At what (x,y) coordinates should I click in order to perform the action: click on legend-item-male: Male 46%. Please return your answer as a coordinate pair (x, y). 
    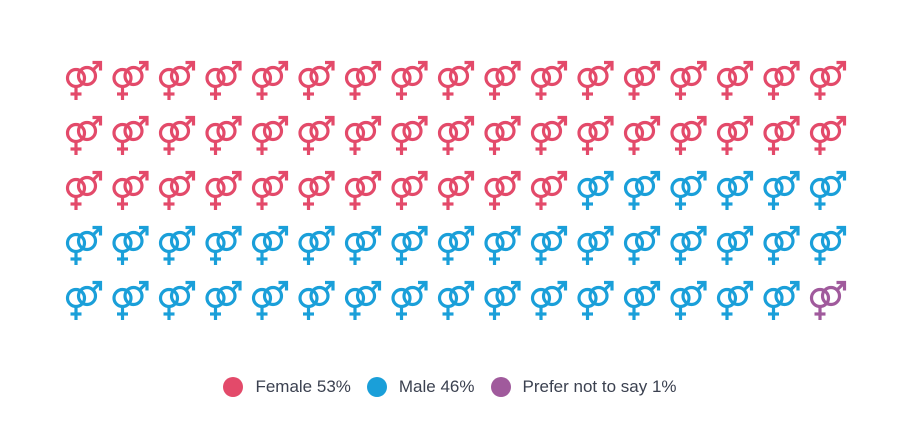
    Looking at the image, I should click on (420, 387).